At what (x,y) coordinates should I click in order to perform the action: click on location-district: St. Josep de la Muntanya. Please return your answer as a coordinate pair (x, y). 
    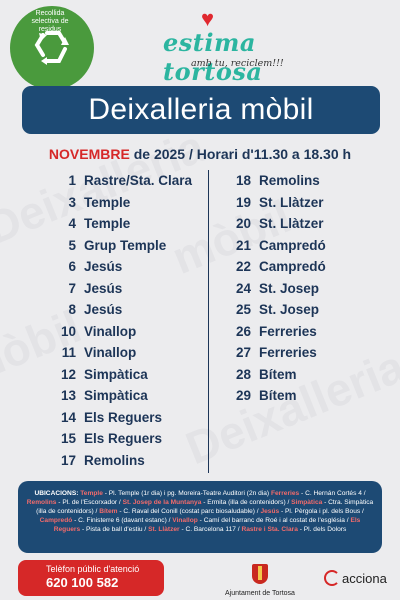
    Looking at the image, I should click on (162, 502).